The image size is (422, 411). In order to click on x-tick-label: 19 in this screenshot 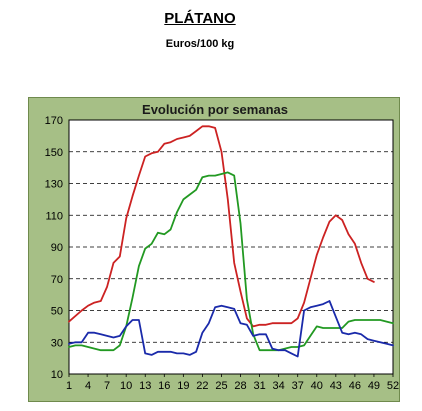, I will do `click(183, 386)`.